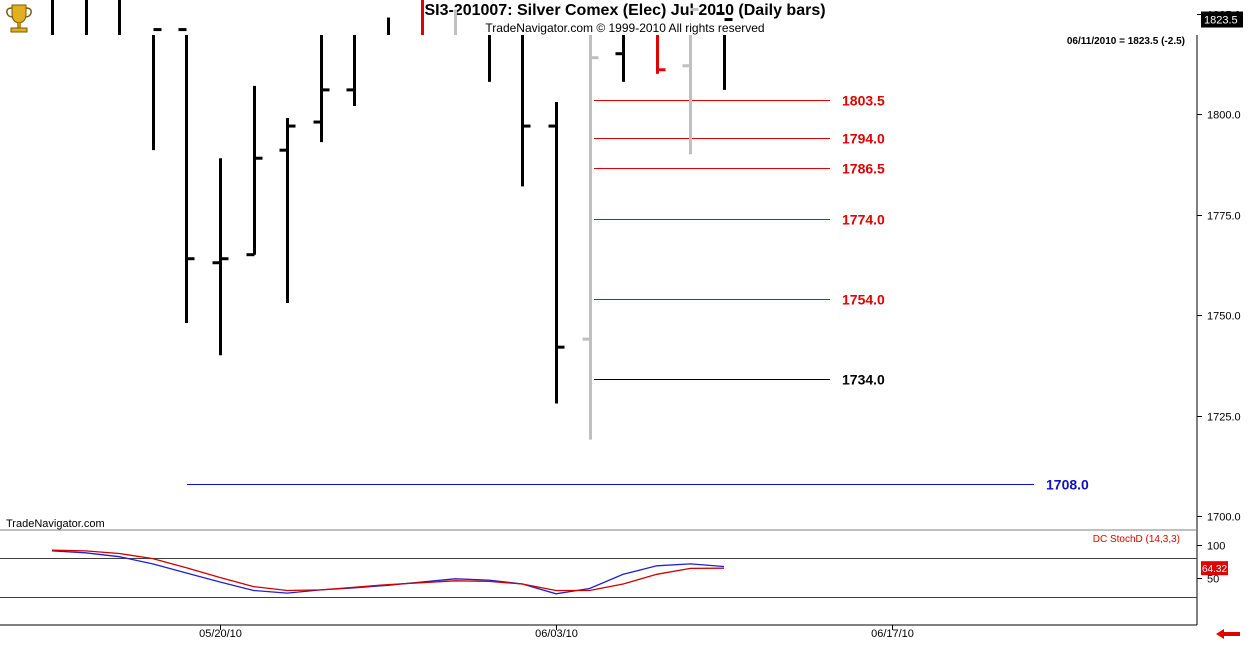  Describe the element at coordinates (19, 18) in the screenshot. I see `trophy-logo-icon` at that location.